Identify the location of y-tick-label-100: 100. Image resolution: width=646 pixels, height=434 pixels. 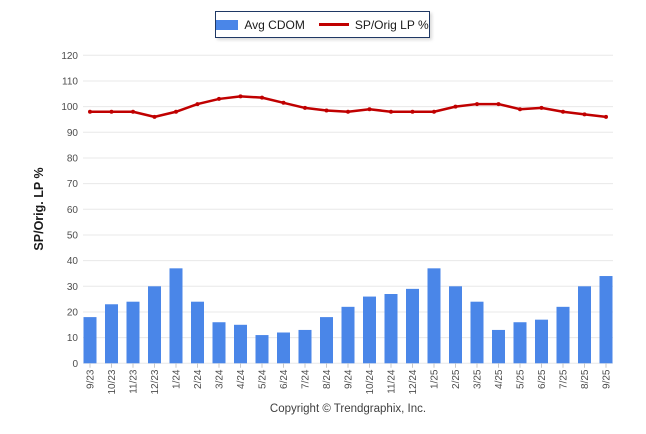
(69, 107).